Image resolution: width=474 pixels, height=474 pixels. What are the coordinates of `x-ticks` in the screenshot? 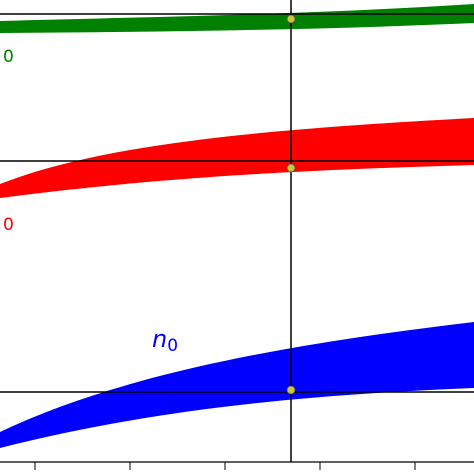 It's located at (225, 466).